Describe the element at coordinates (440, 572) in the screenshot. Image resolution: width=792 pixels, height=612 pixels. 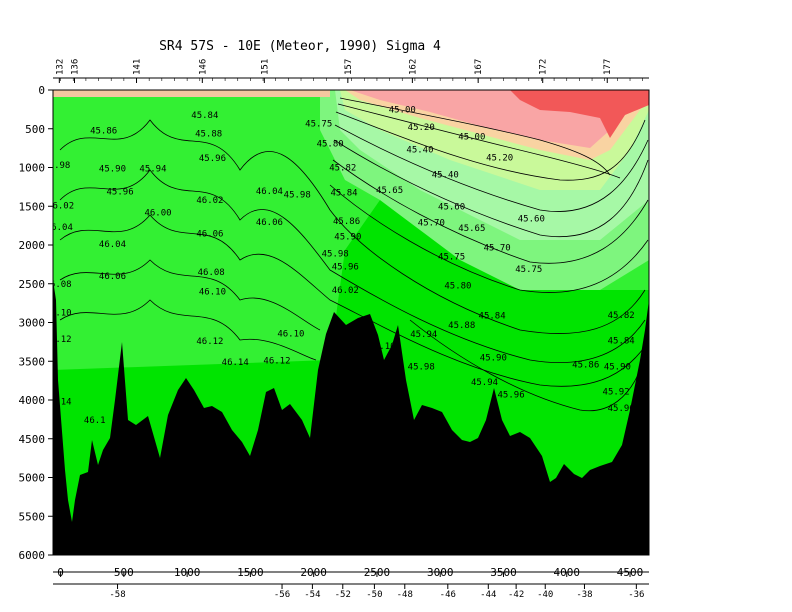
I see `x-tick-label: 3000` at that location.